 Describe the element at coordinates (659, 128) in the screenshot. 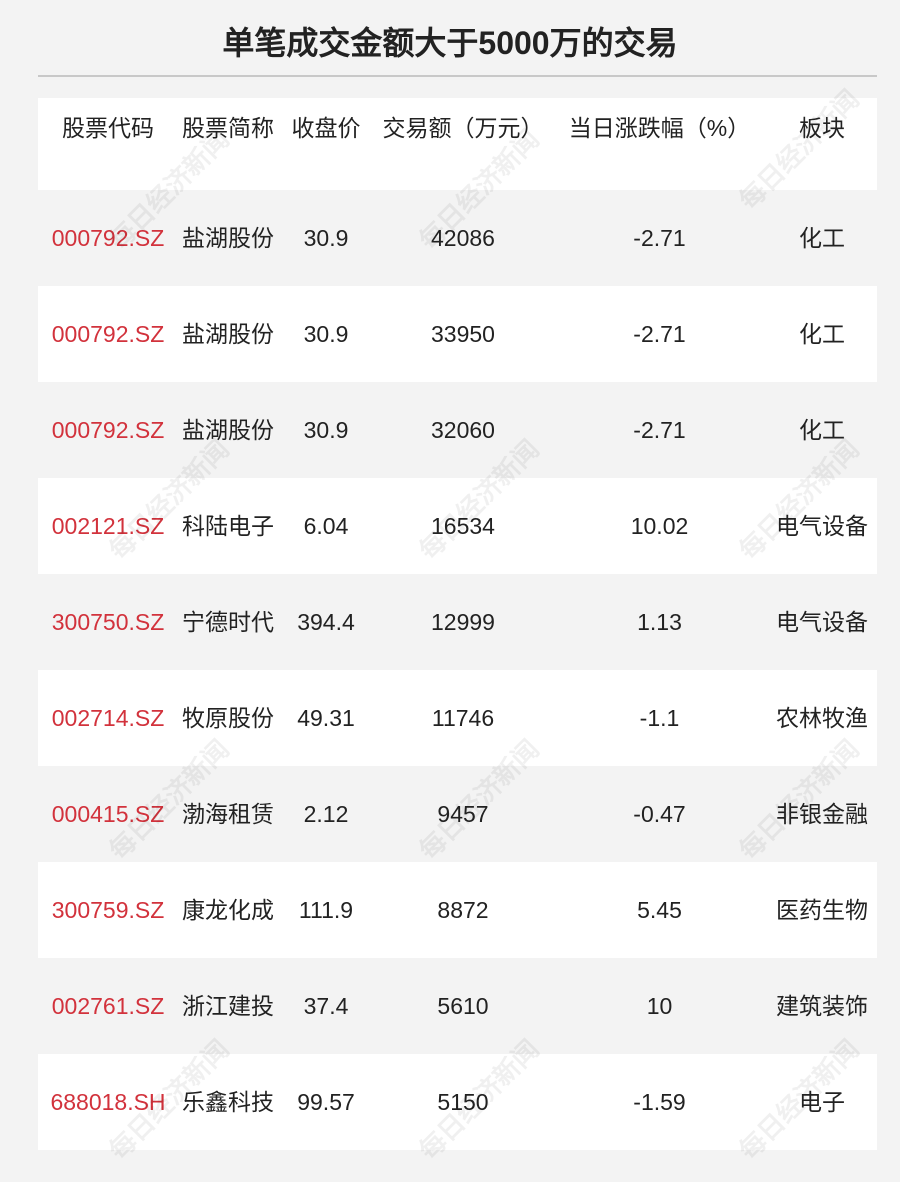

I see `header-cell: 当日涨跌幅（%）` at that location.